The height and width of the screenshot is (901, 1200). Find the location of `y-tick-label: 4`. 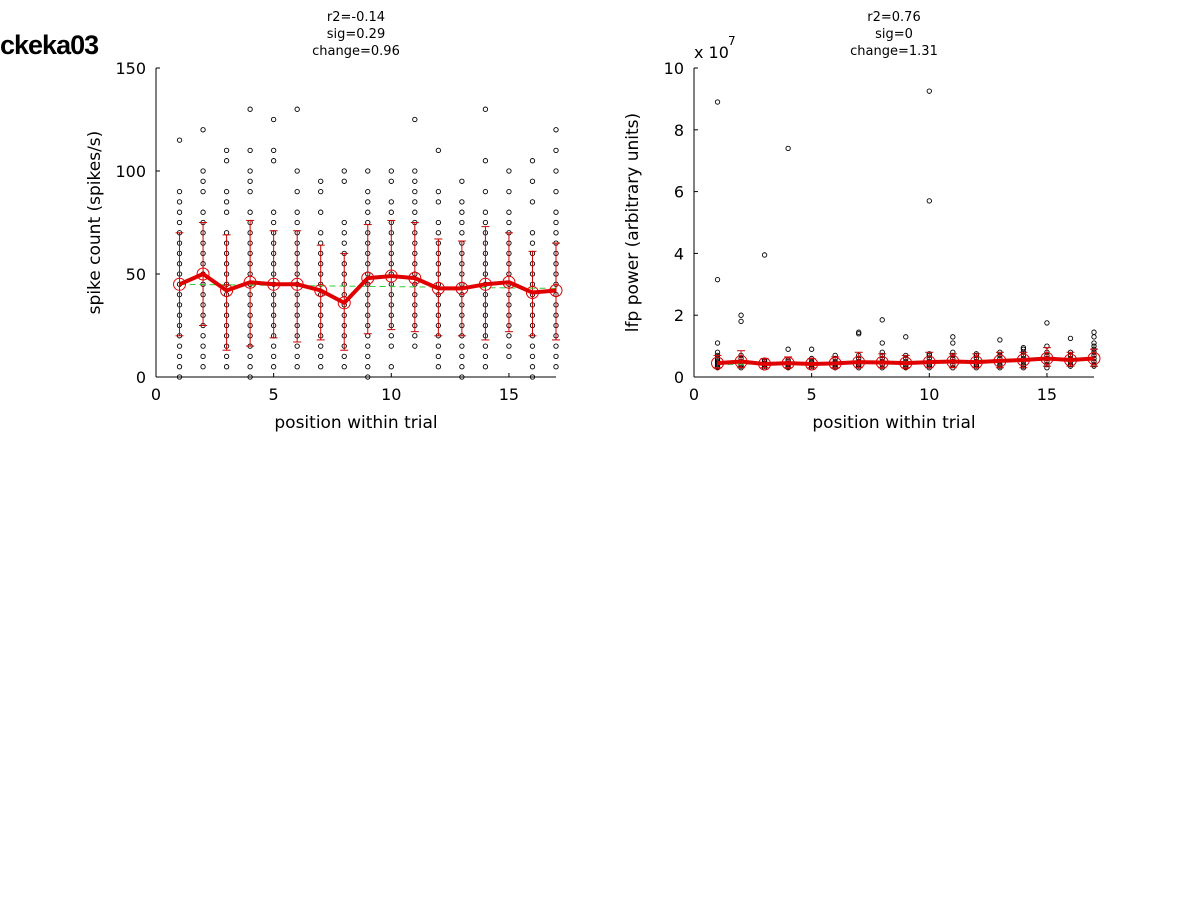

y-tick-label: 4 is located at coordinates (679, 253).